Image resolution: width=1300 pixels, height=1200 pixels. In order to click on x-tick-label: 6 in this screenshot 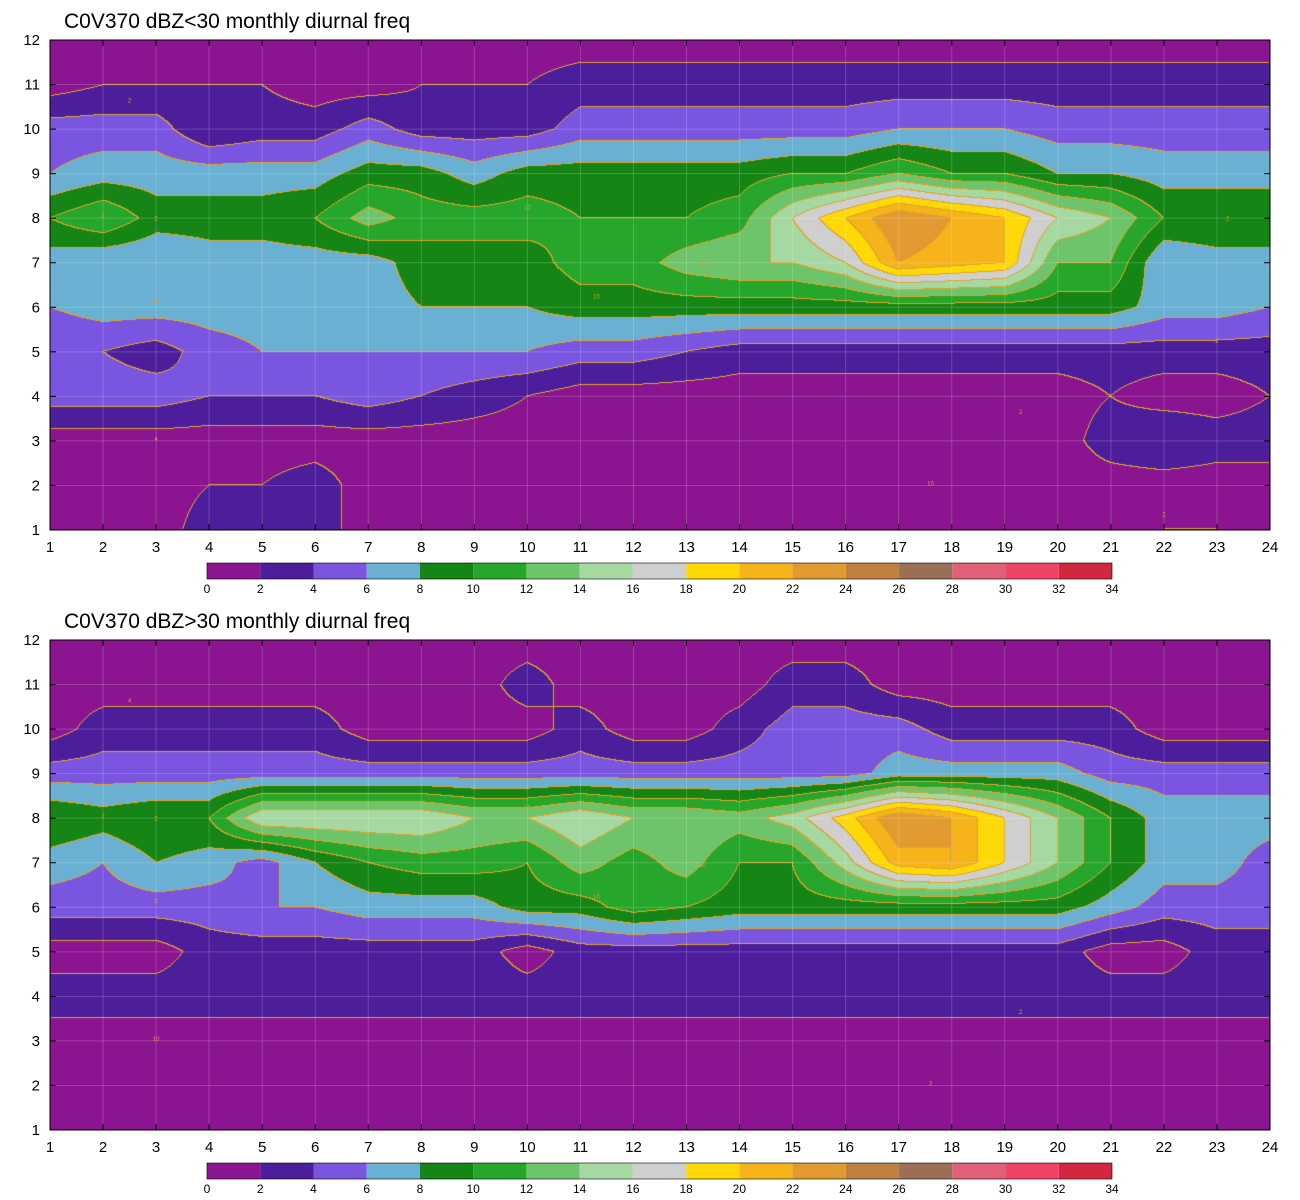, I will do `click(315, 1147)`.